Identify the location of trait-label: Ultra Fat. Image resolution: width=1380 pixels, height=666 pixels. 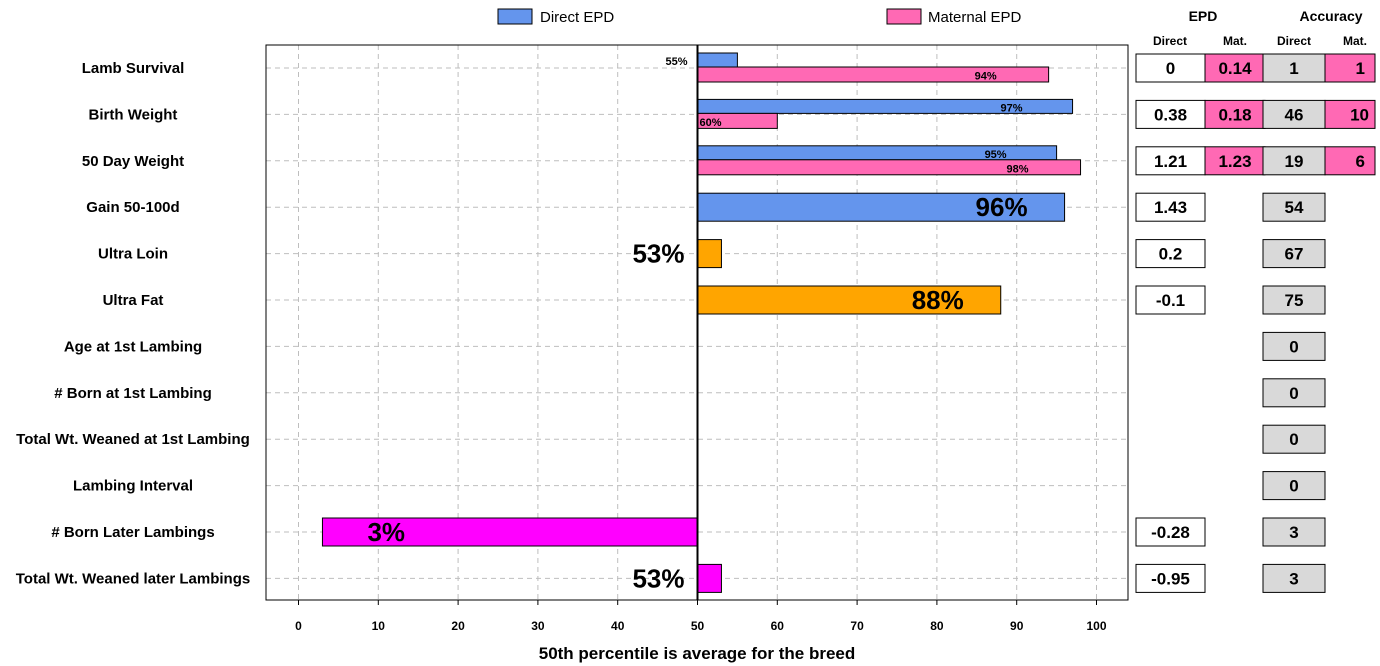
(133, 300).